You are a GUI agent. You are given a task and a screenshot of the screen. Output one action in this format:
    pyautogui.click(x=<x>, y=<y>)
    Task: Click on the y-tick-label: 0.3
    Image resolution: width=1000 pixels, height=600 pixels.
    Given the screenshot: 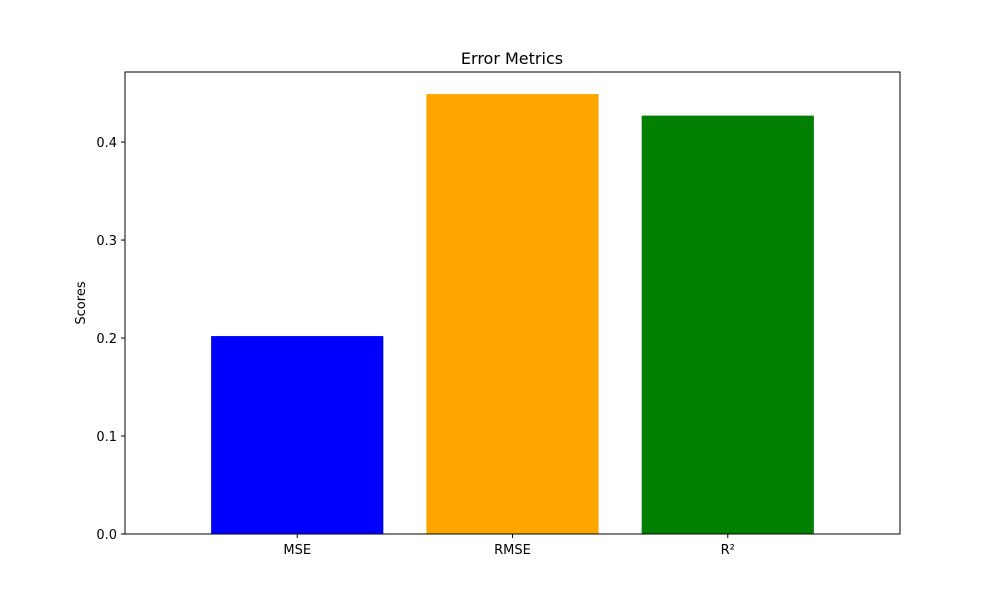 What is the action you would take?
    pyautogui.click(x=106, y=241)
    